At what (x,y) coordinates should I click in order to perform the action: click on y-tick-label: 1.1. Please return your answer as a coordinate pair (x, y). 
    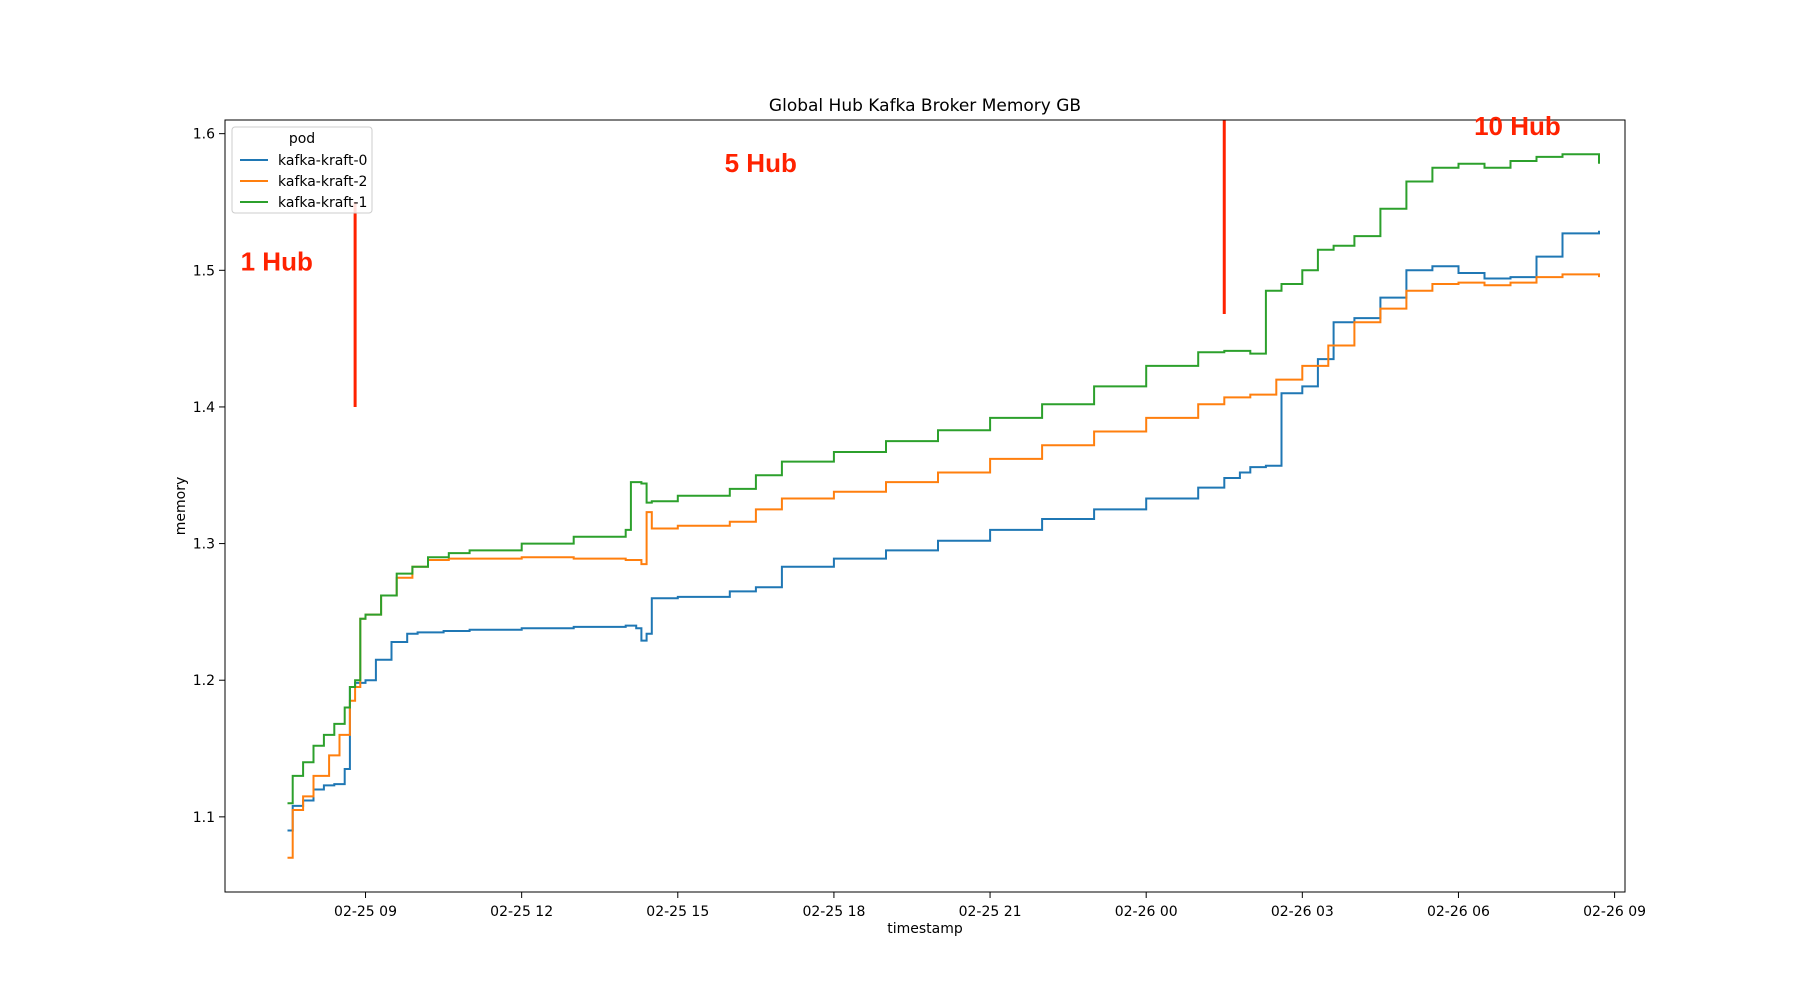
    Looking at the image, I should click on (204, 818).